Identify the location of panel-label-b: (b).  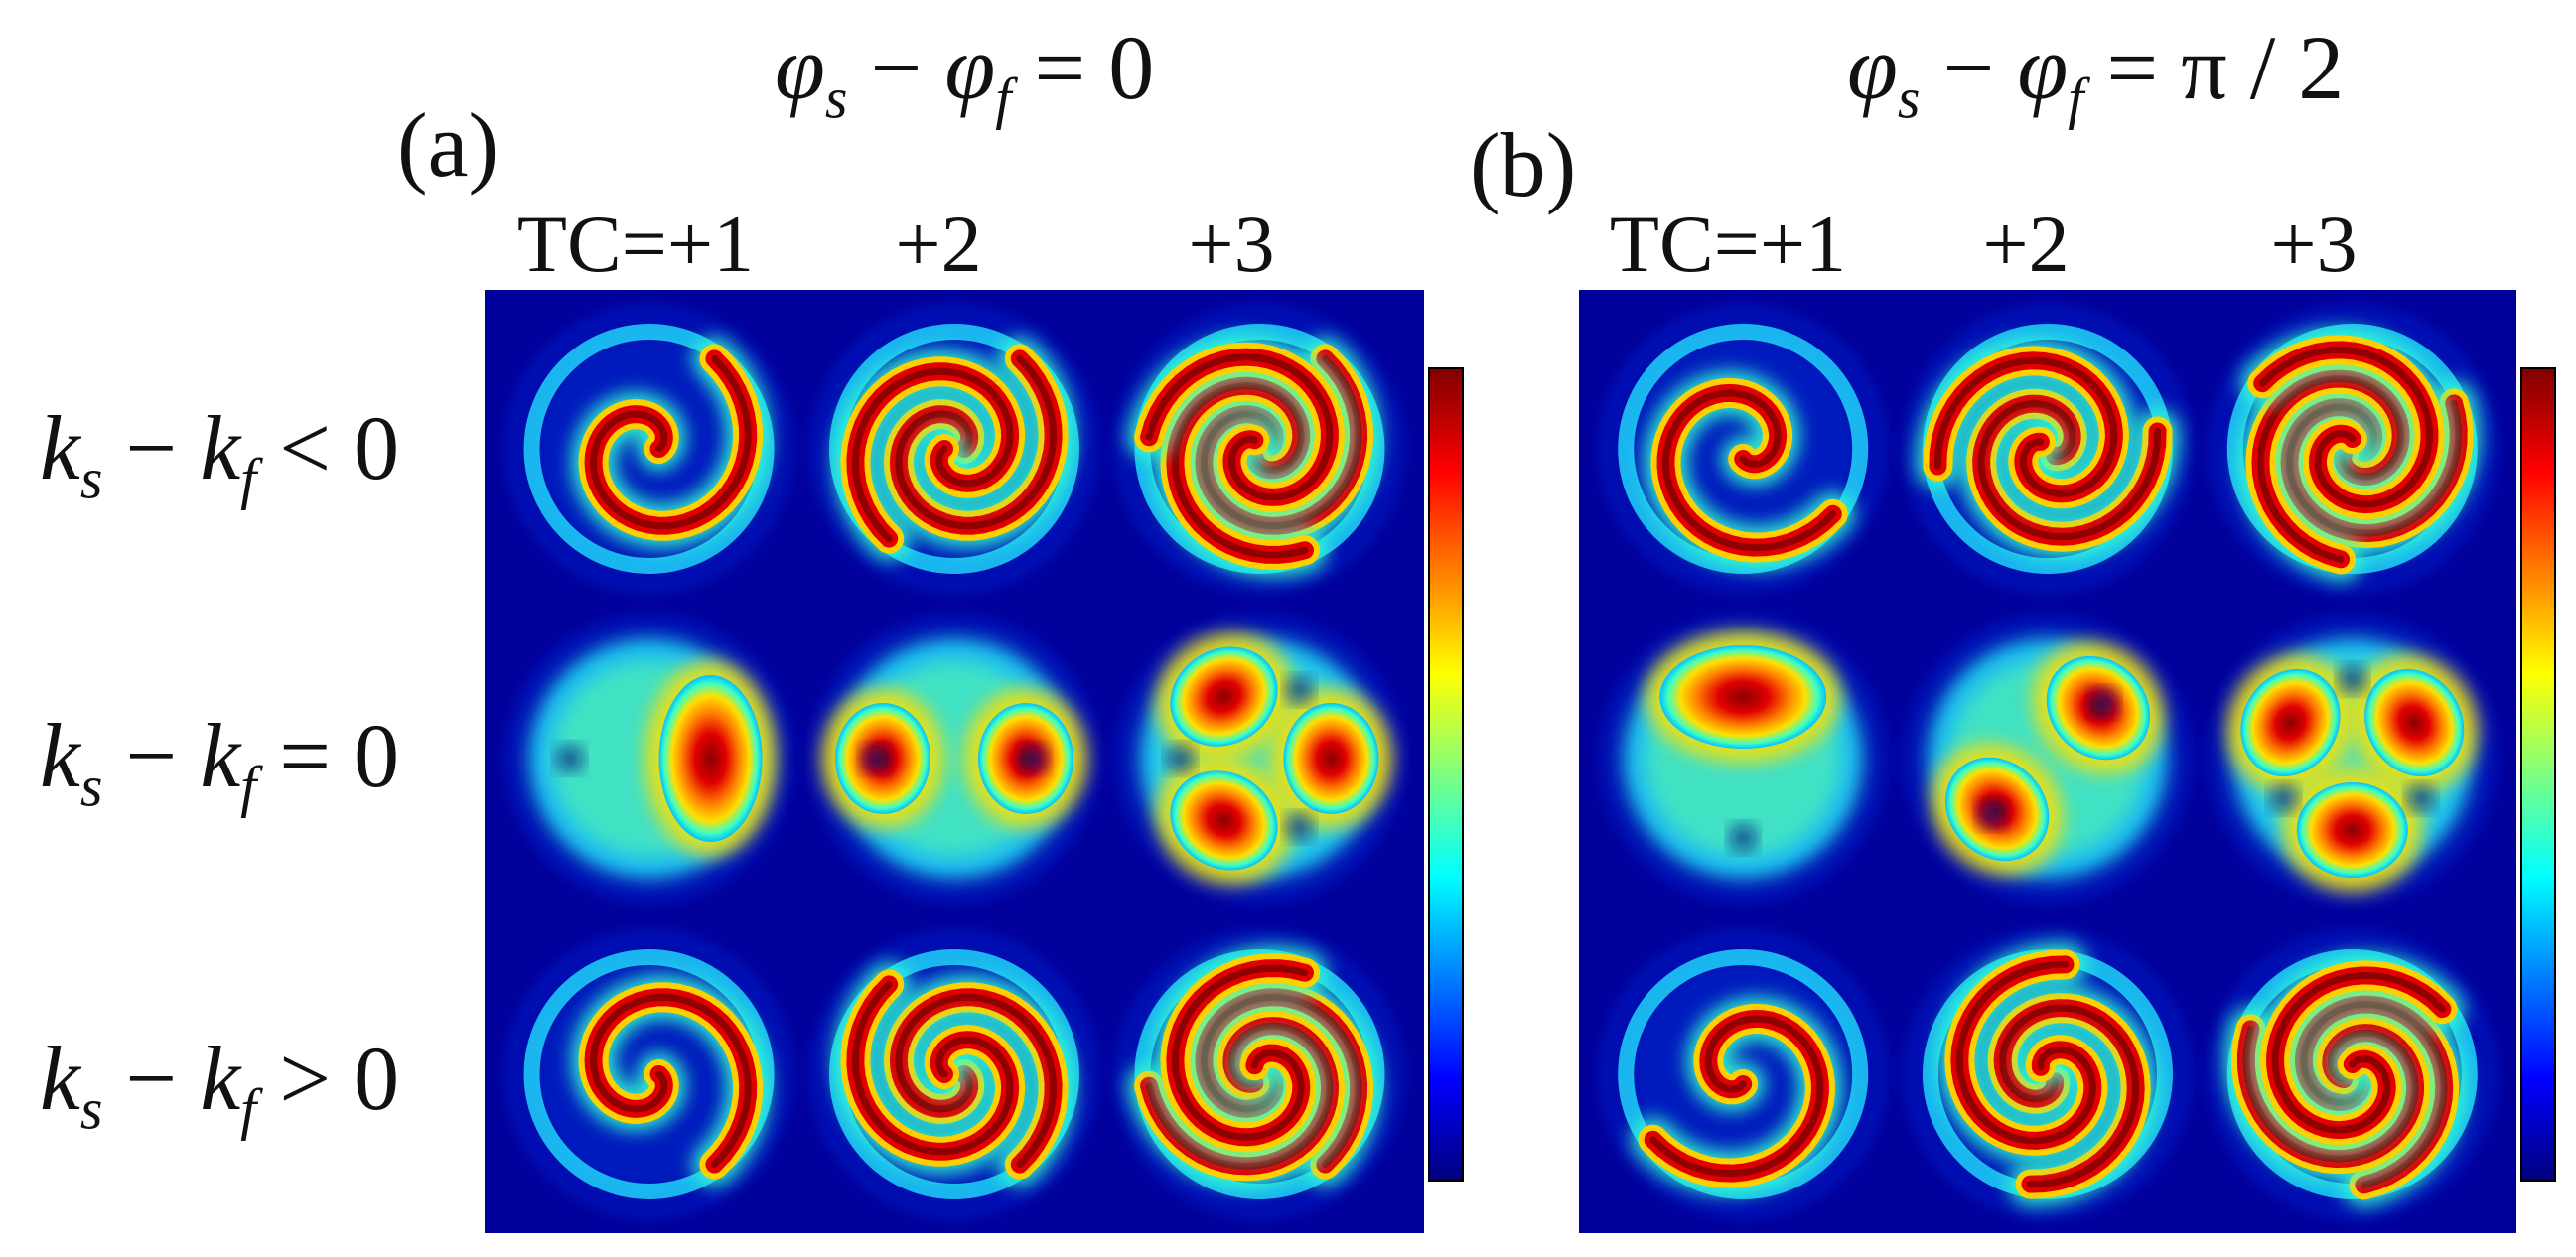
(1523, 164).